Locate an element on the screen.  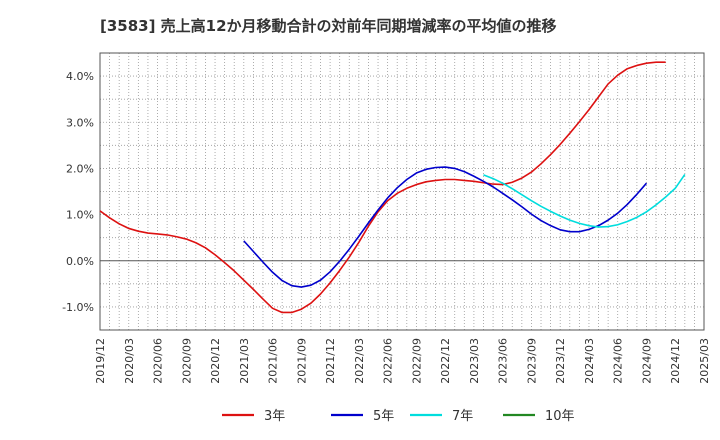
x-tick-label: 2020/09 is located at coordinates (186, 361).